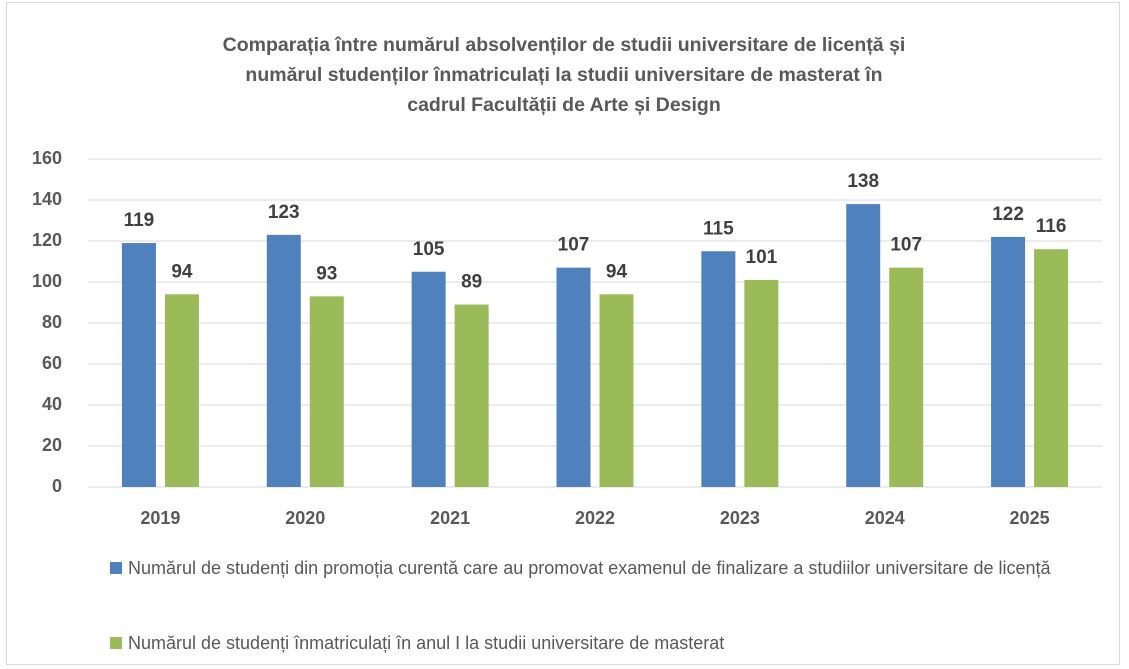 The image size is (1129, 669). I want to click on data-label: 105, so click(429, 249).